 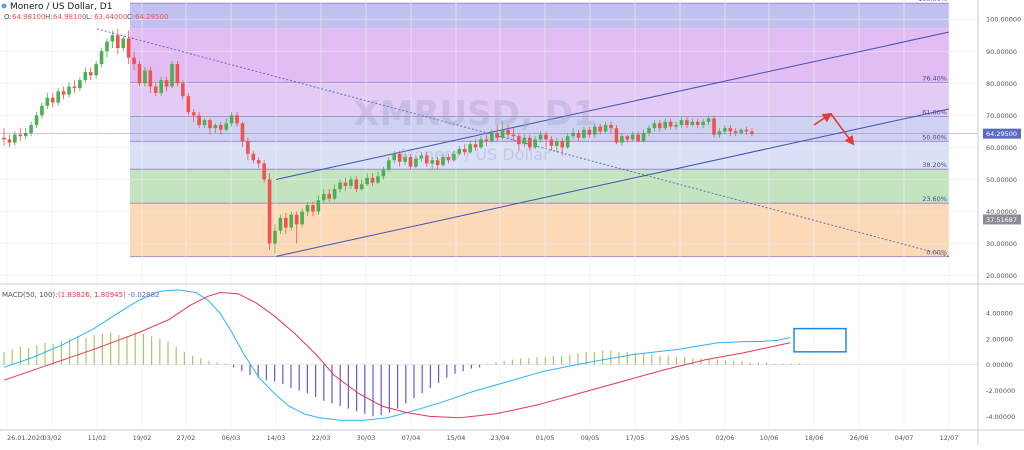 What do you see at coordinates (725, 438) in the screenshot?
I see `time-axis-label: 02/06` at bounding box center [725, 438].